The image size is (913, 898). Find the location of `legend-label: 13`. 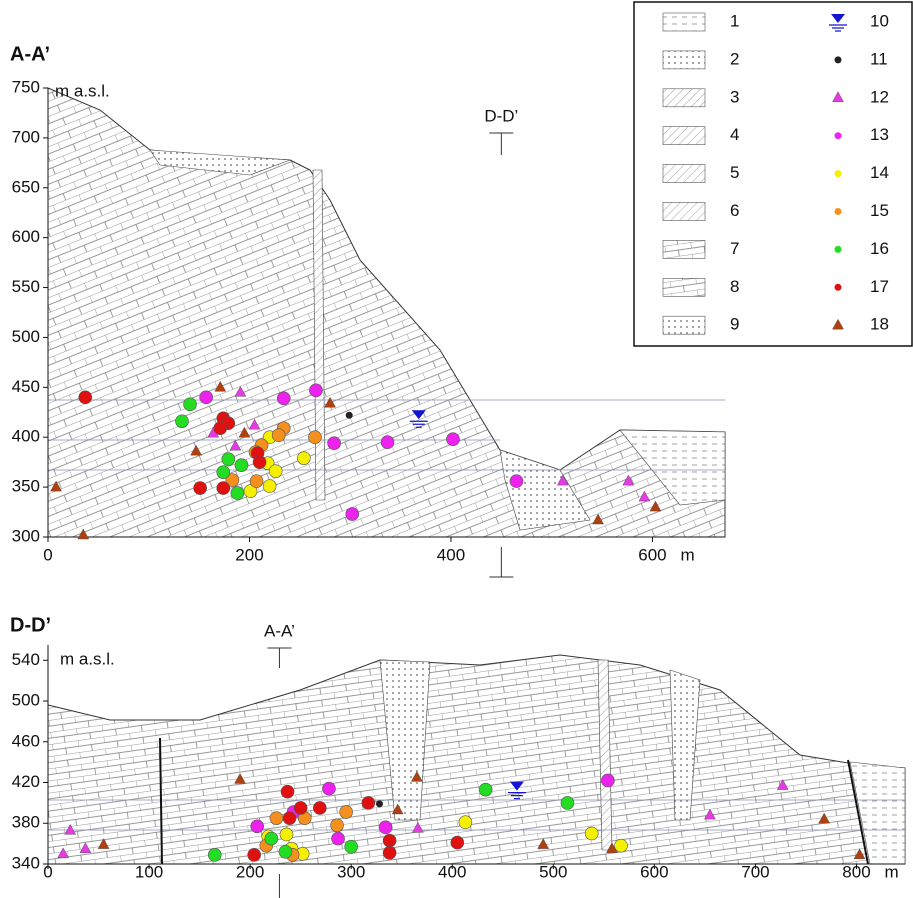

legend-label: 13 is located at coordinates (879, 134).